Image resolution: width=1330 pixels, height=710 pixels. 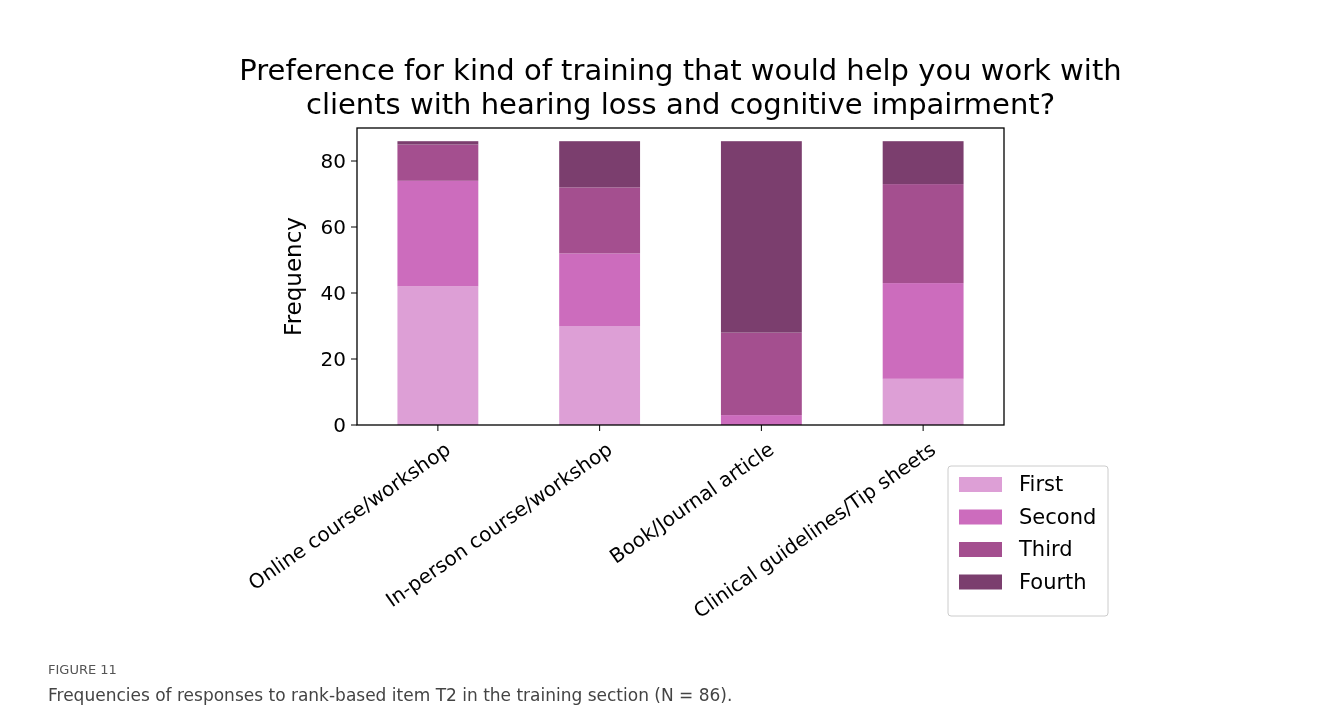 What do you see at coordinates (680, 87) in the screenshot?
I see `chart-title: Preference for kind of training that would help you work with clients with hearing loss and cognitive impairment?` at bounding box center [680, 87].